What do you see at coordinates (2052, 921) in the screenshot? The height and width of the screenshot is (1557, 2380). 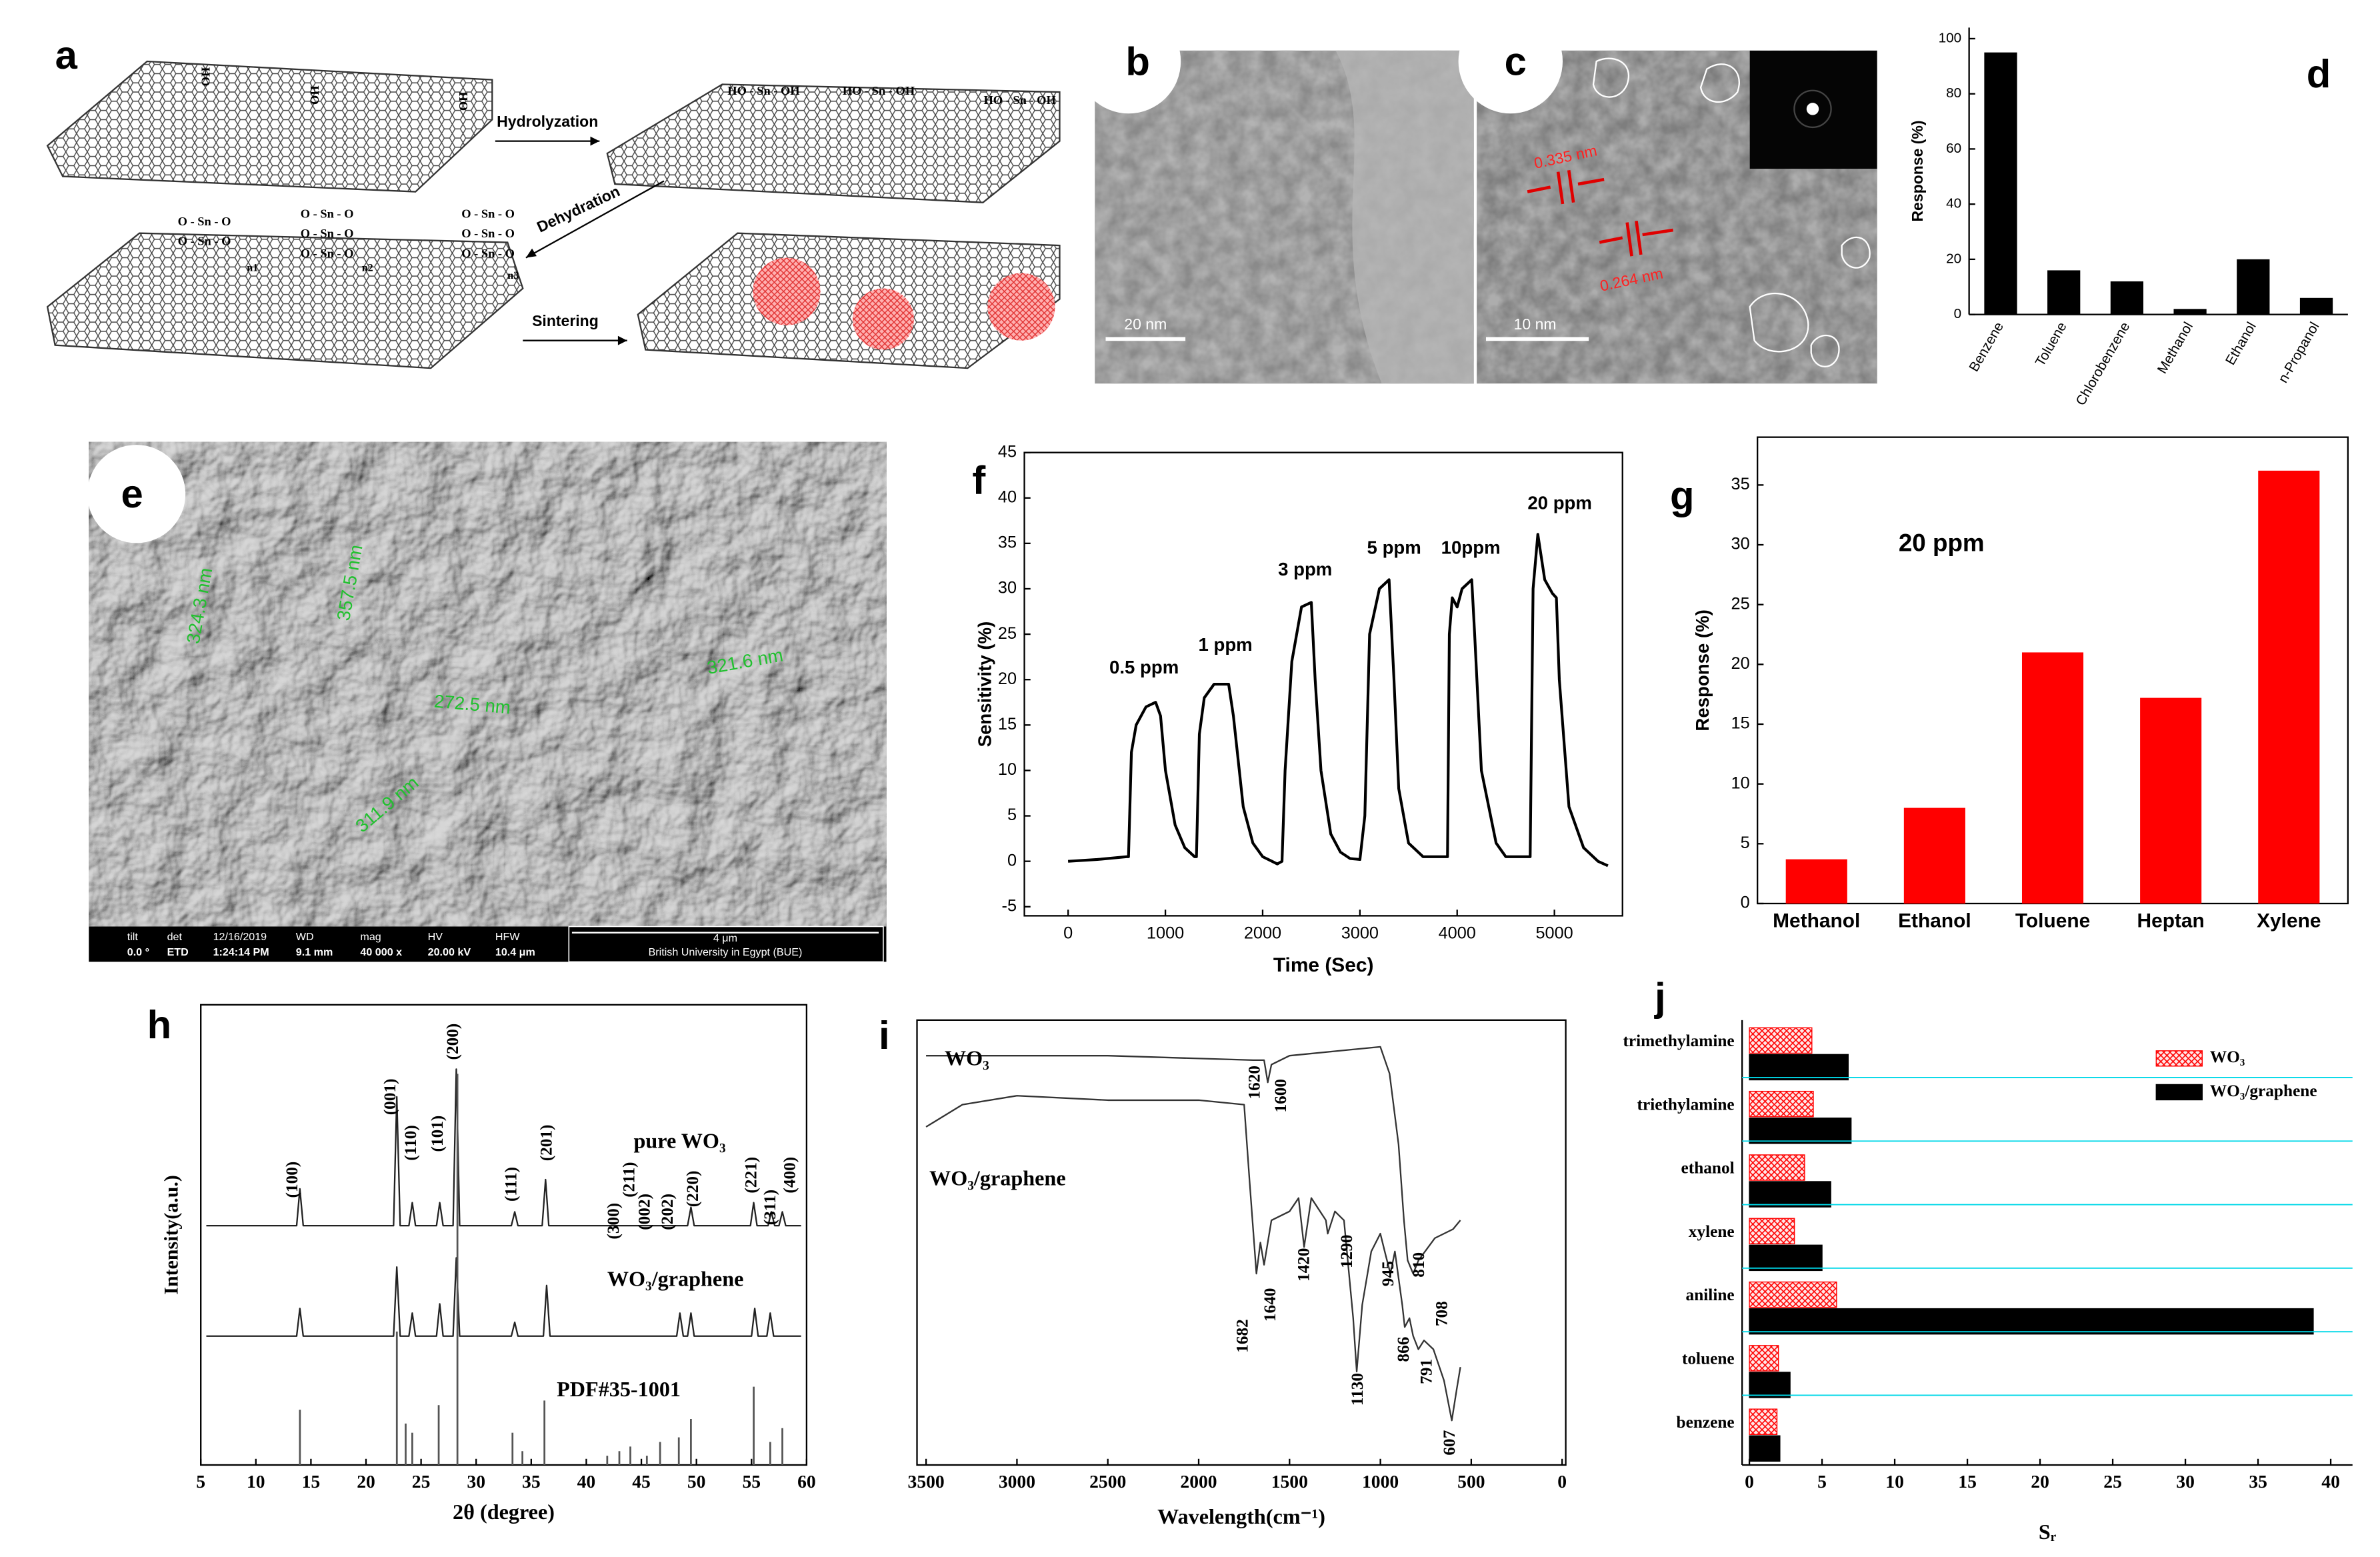 I see `x-tick-label: Toluene` at bounding box center [2052, 921].